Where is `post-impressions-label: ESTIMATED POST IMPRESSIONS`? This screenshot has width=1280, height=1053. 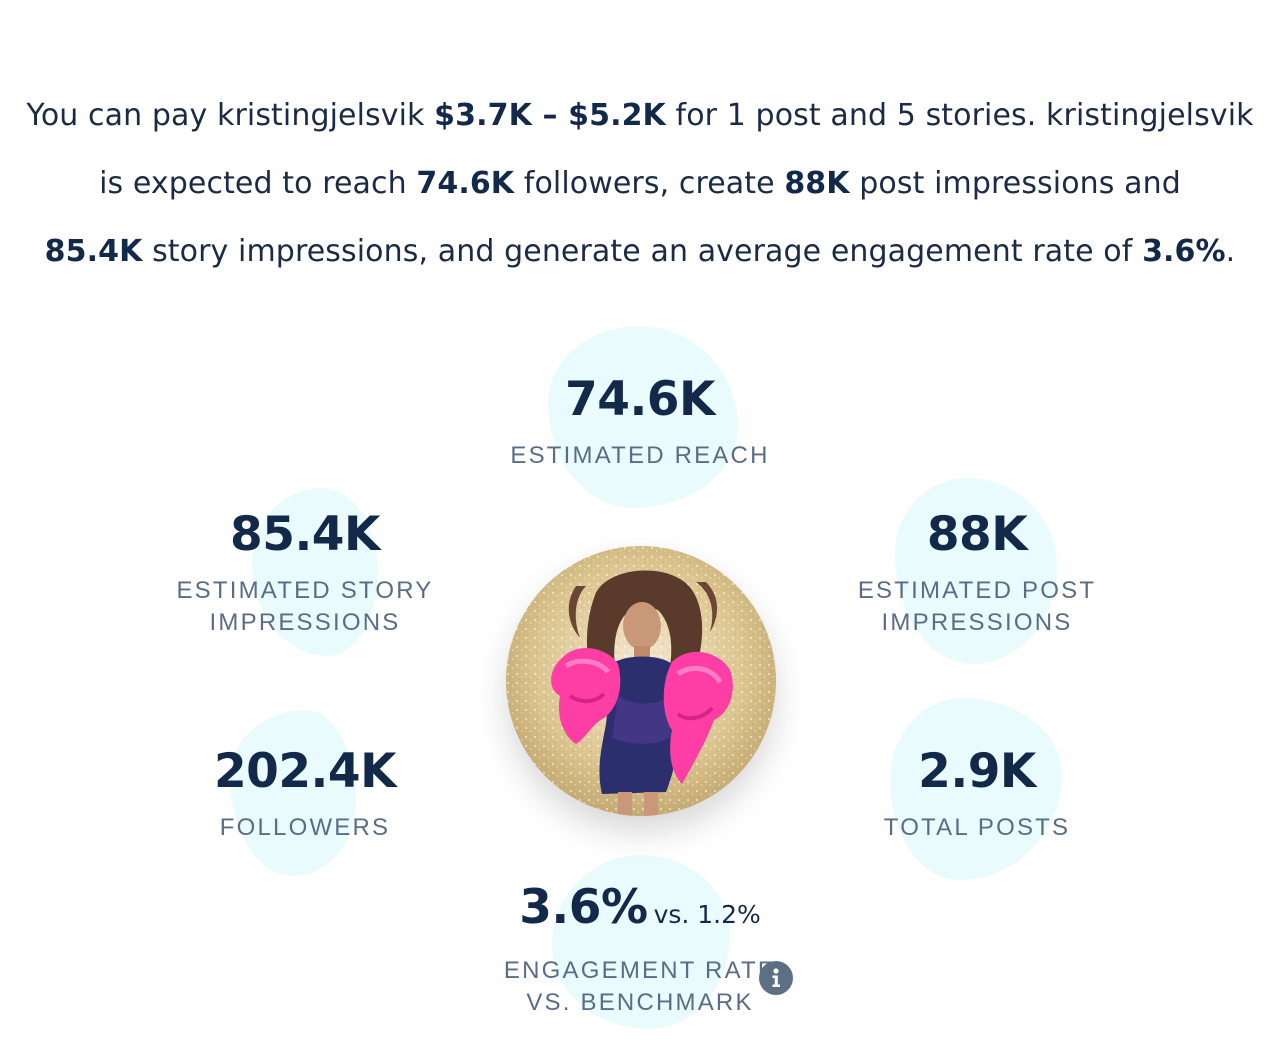 post-impressions-label: ESTIMATED POST IMPRESSIONS is located at coordinates (977, 607).